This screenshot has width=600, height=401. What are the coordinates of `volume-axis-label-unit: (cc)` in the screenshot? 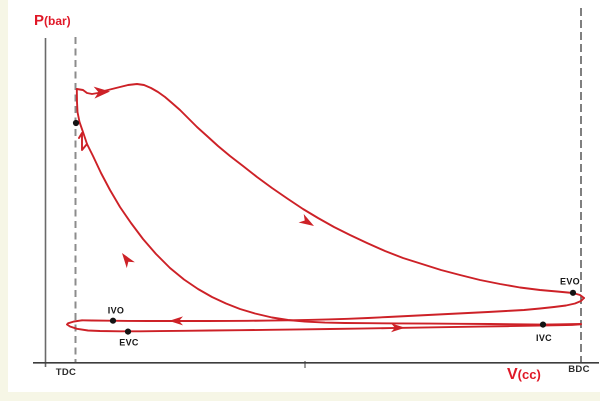 It's located at (529, 374).